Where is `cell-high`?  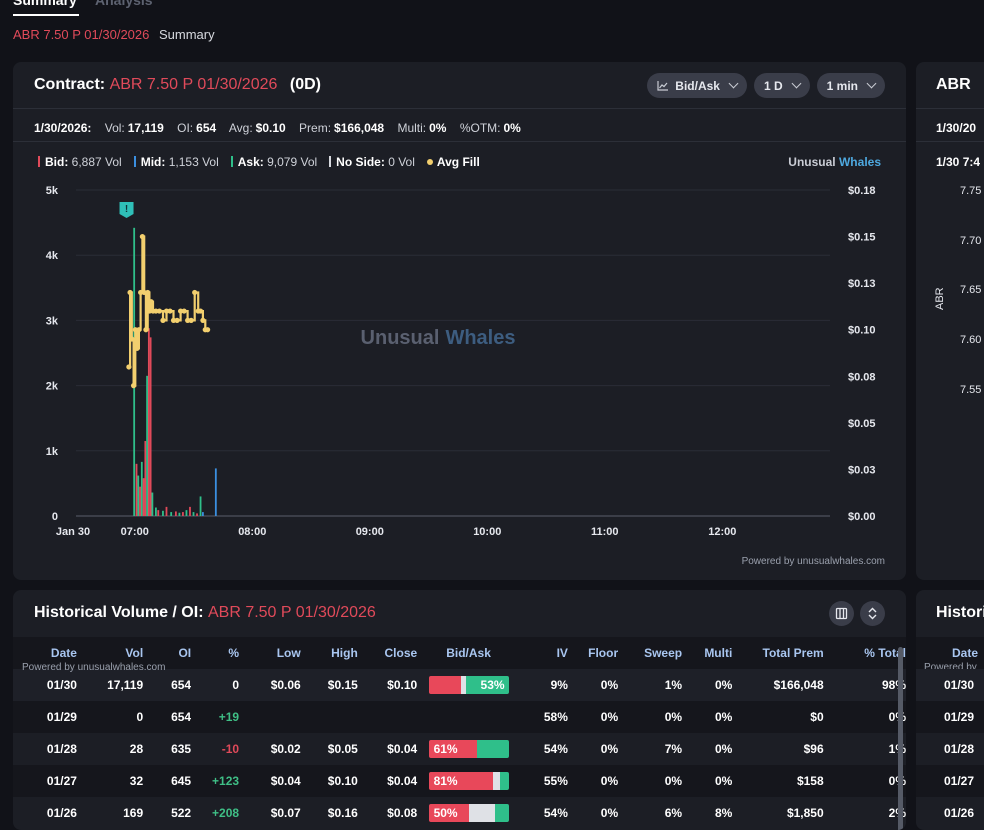 cell-high is located at coordinates (329, 717).